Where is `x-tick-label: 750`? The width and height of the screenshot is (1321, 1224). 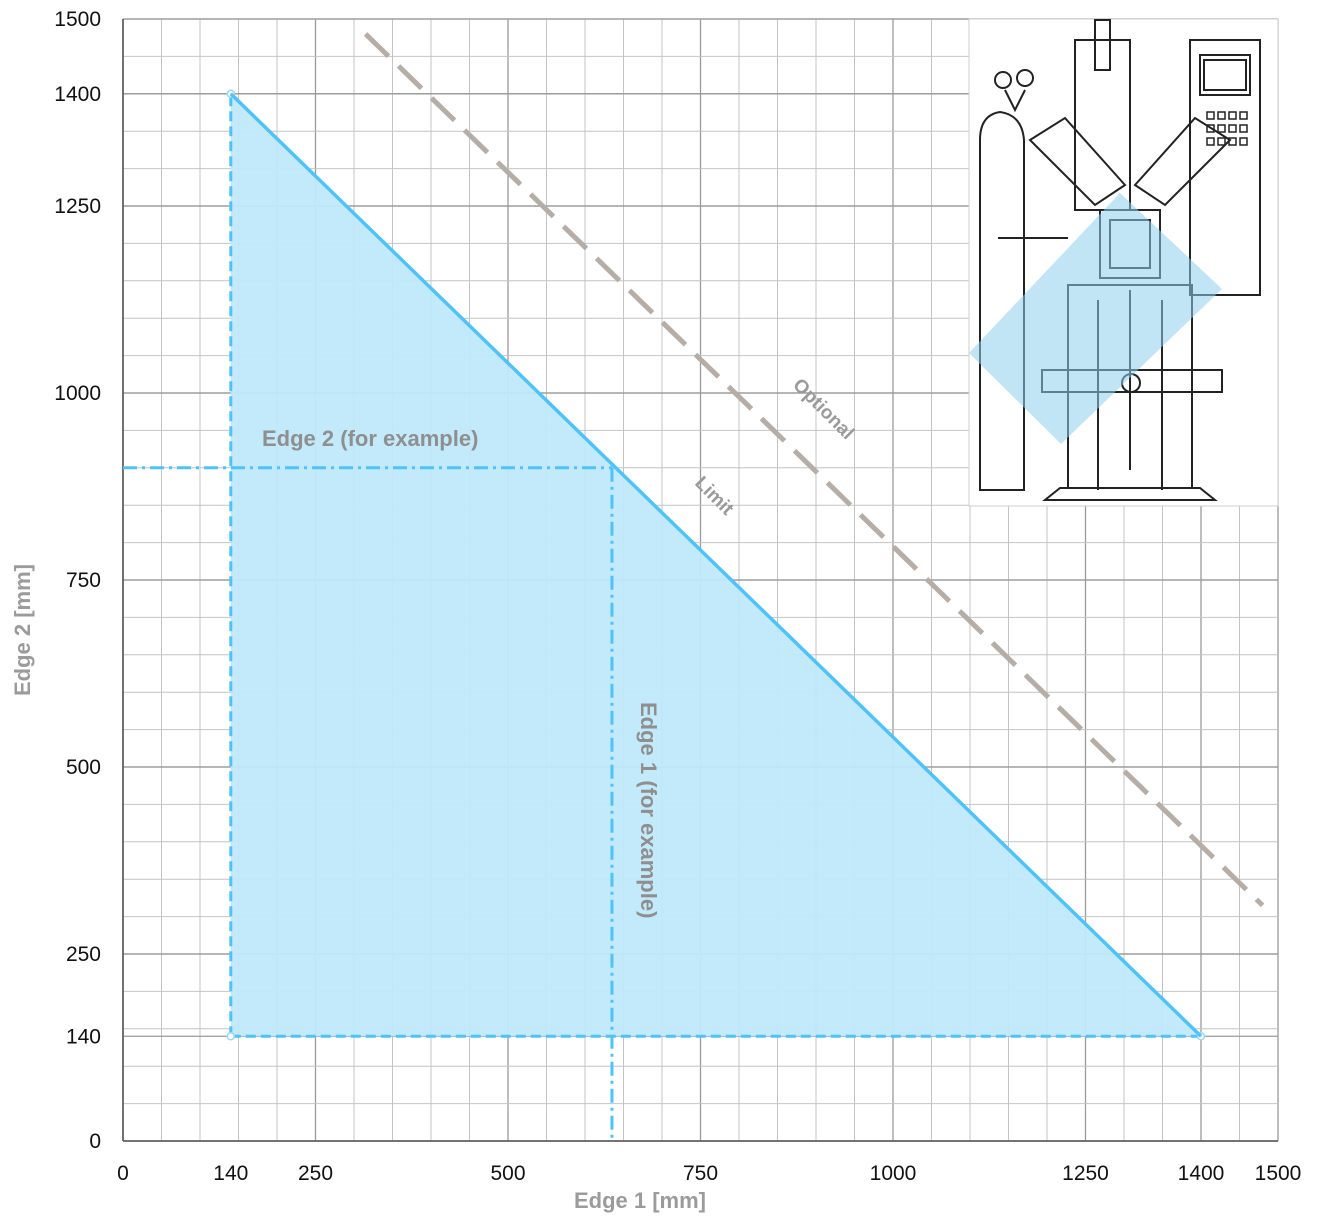 x-tick-label: 750 is located at coordinates (700, 1173).